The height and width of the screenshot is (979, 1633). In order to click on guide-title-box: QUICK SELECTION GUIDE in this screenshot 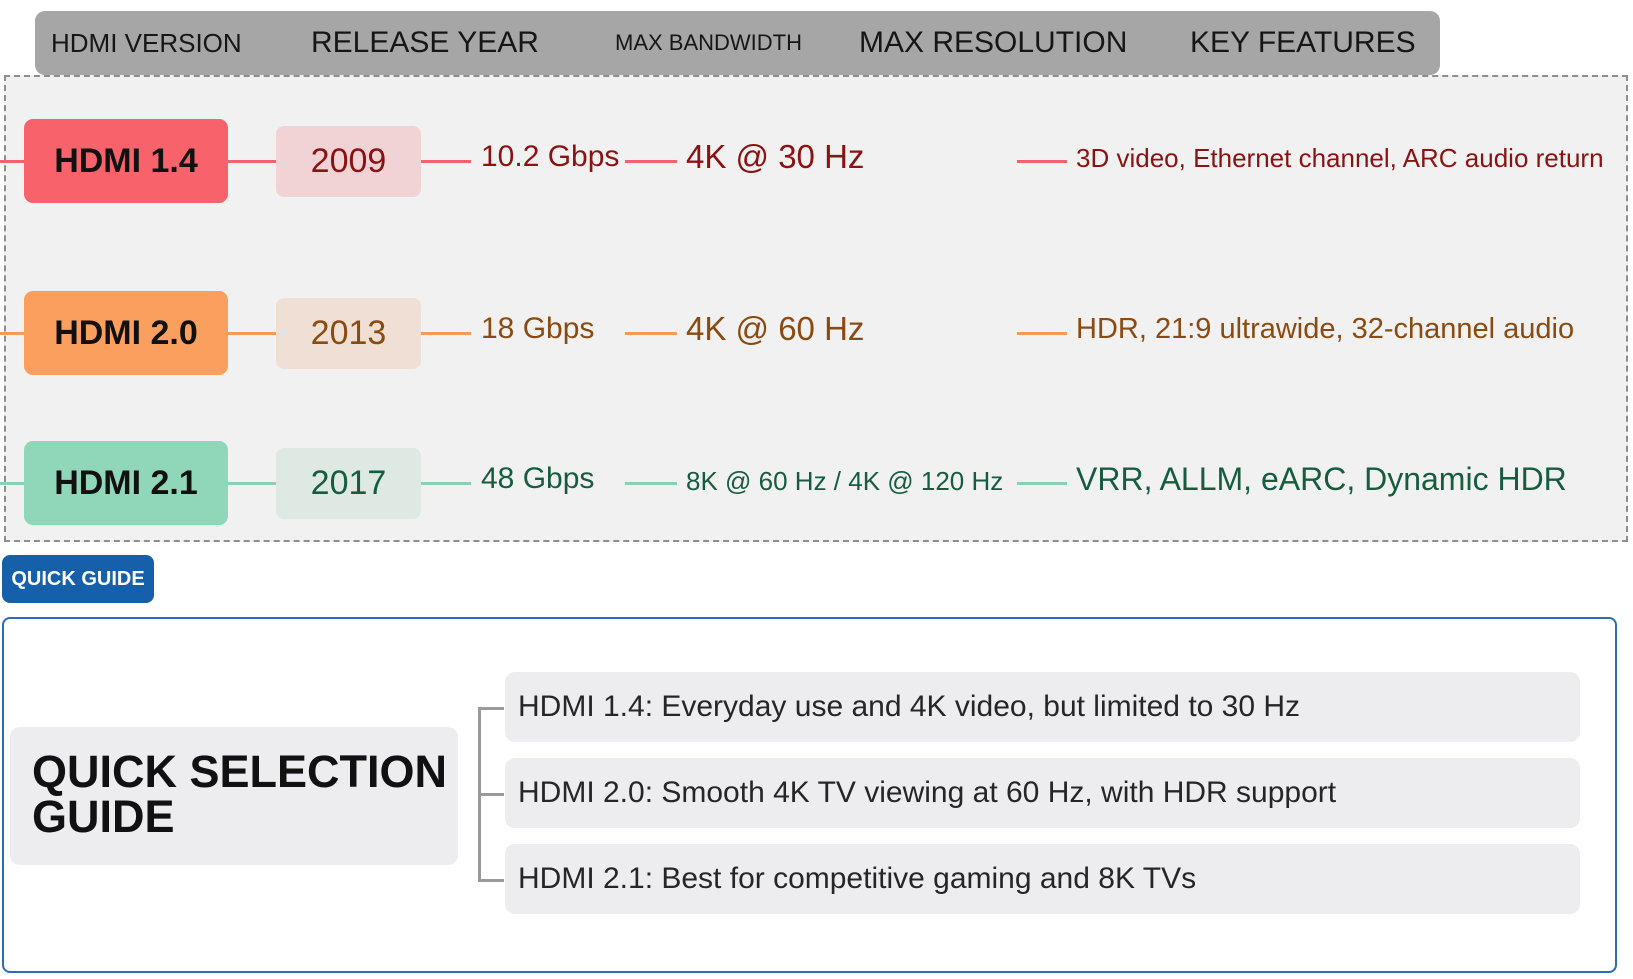, I will do `click(234, 796)`.